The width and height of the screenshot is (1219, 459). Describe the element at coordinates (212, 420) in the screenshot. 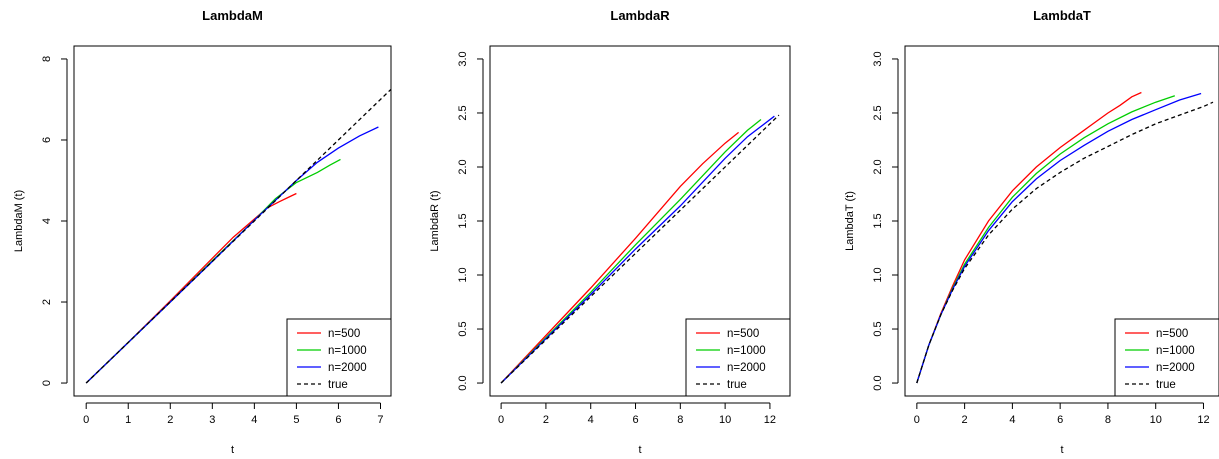

I see `x-tick-label: 3` at that location.